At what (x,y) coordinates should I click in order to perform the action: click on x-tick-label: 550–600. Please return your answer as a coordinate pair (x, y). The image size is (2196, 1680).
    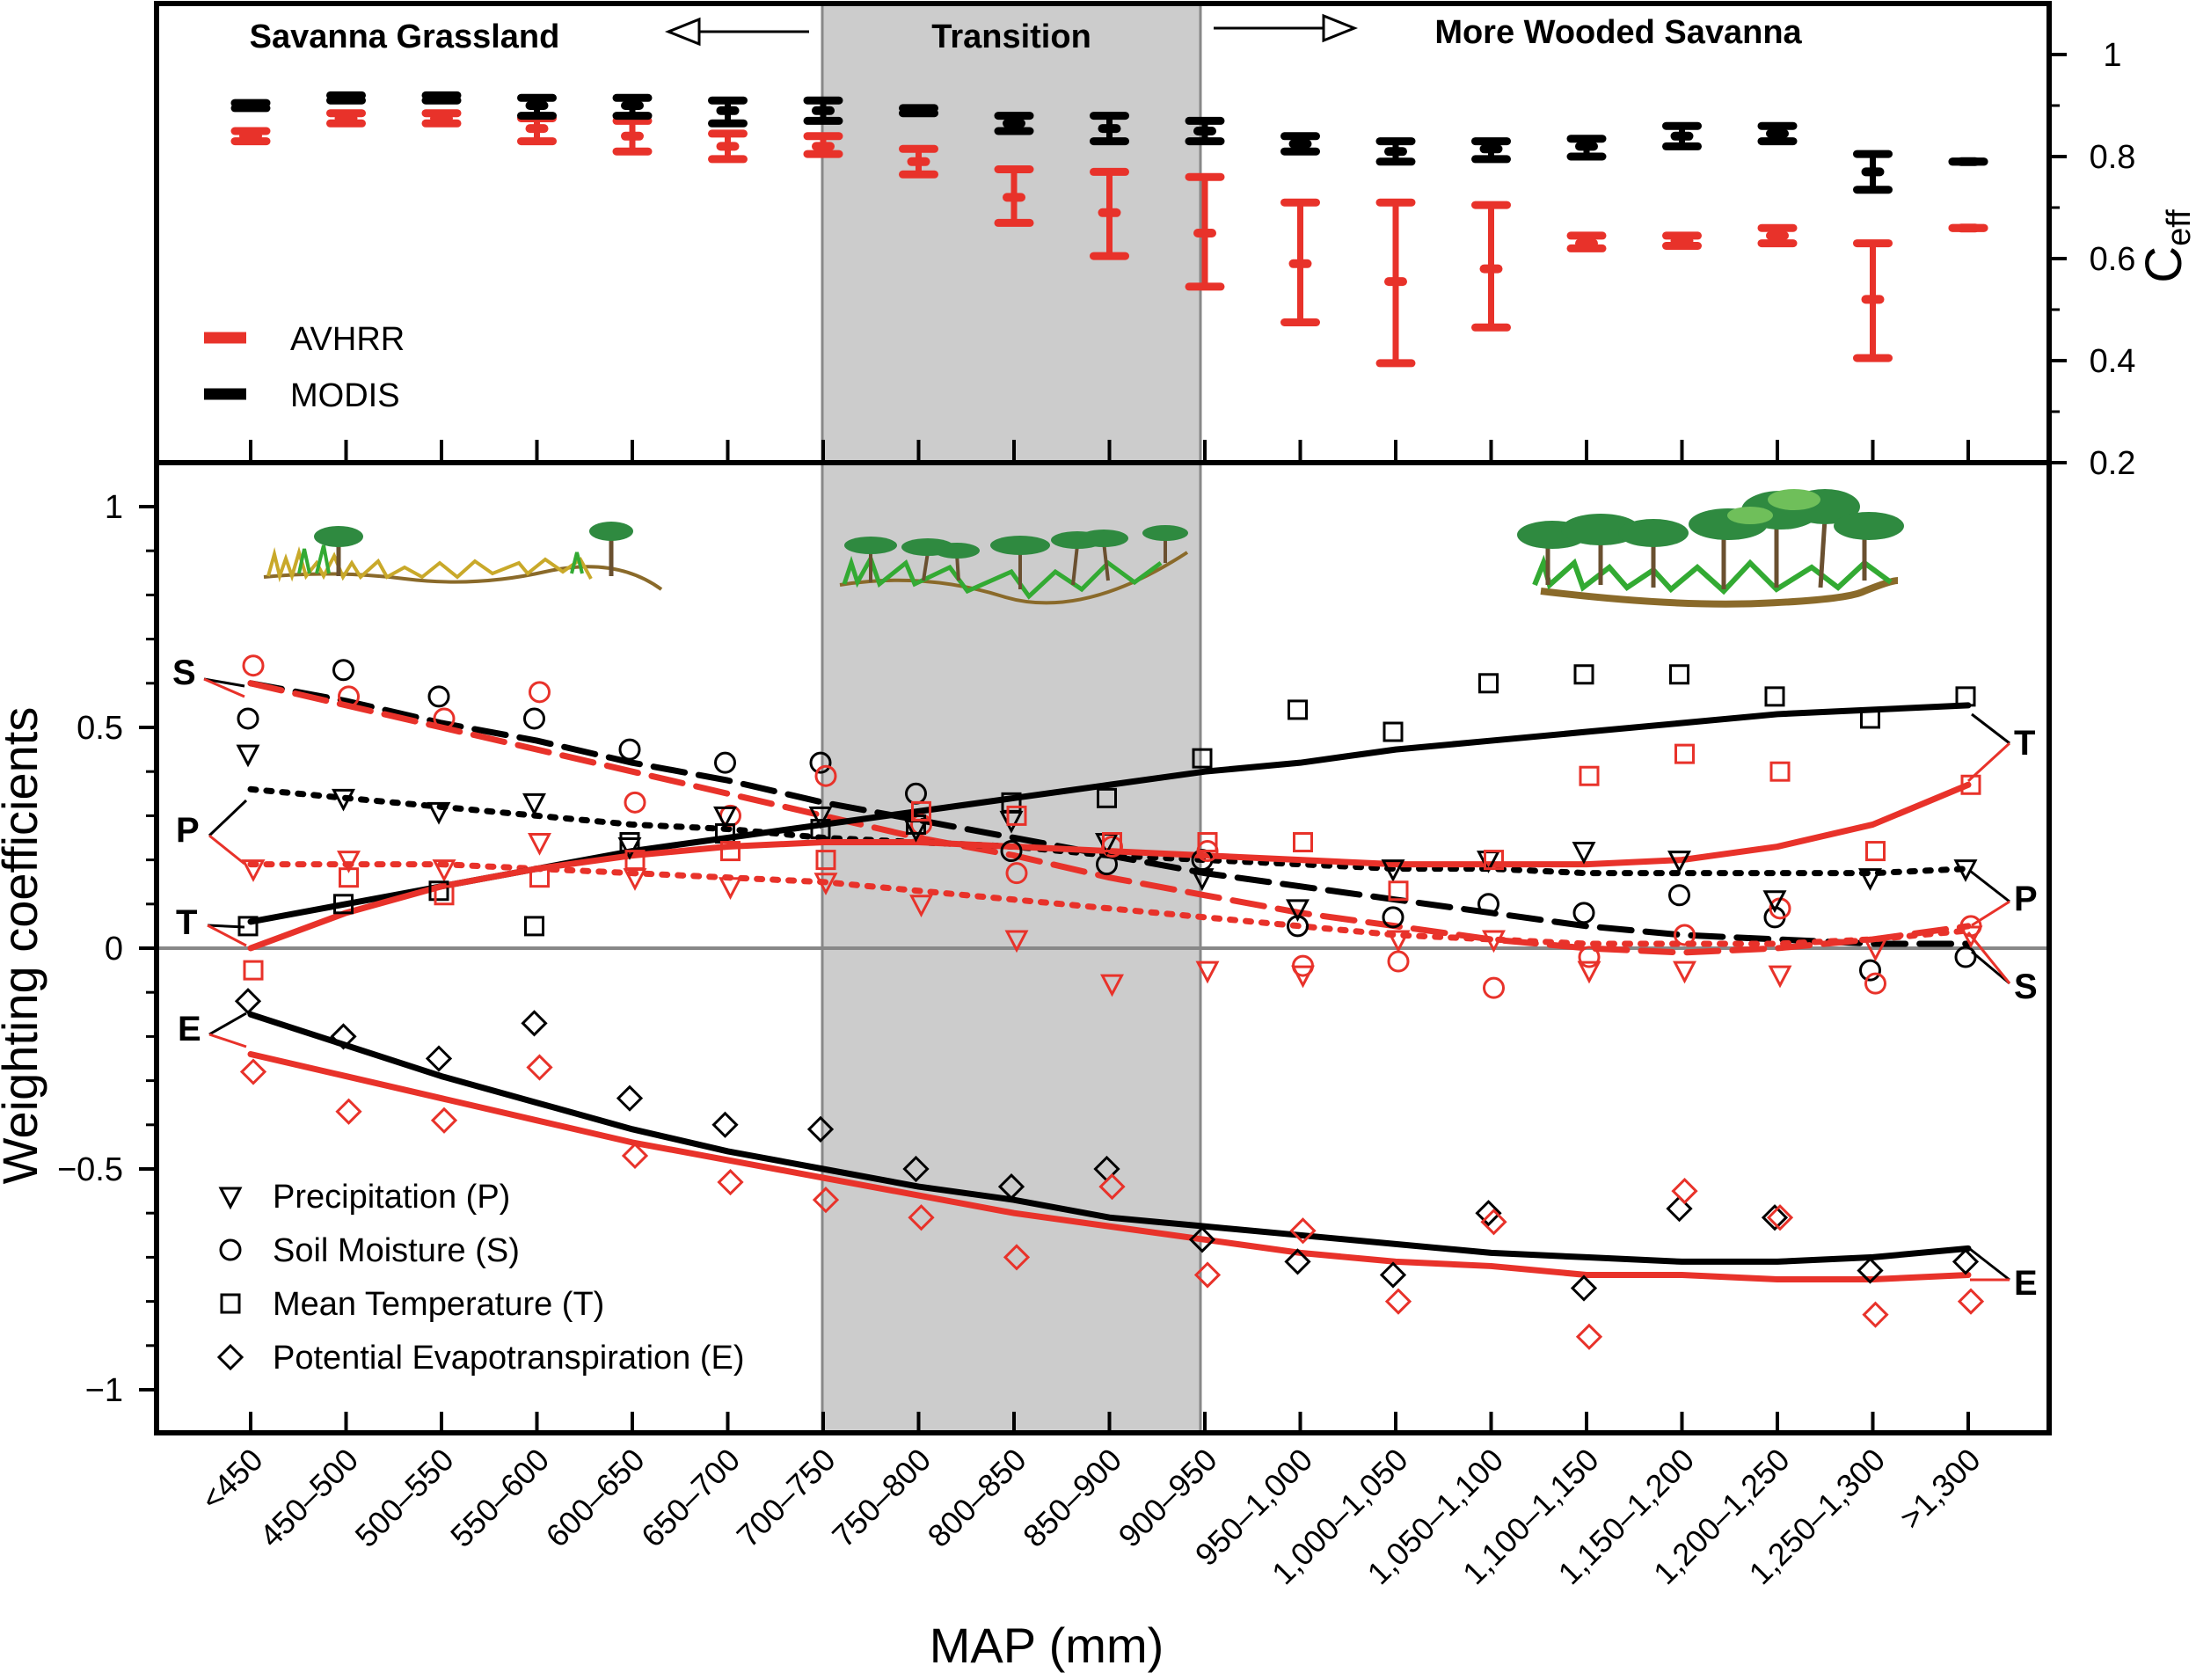
    Looking at the image, I should click on (499, 1498).